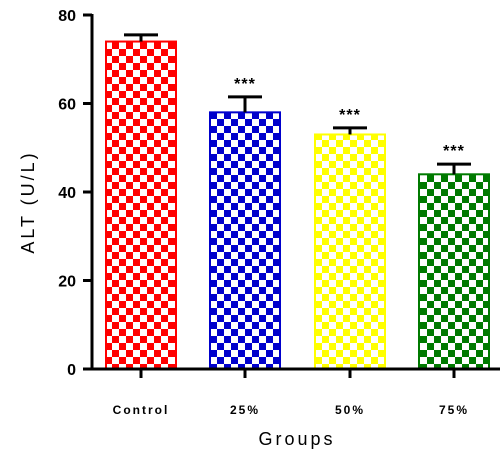  What do you see at coordinates (296, 439) in the screenshot?
I see `x-axis-title: Groups` at bounding box center [296, 439].